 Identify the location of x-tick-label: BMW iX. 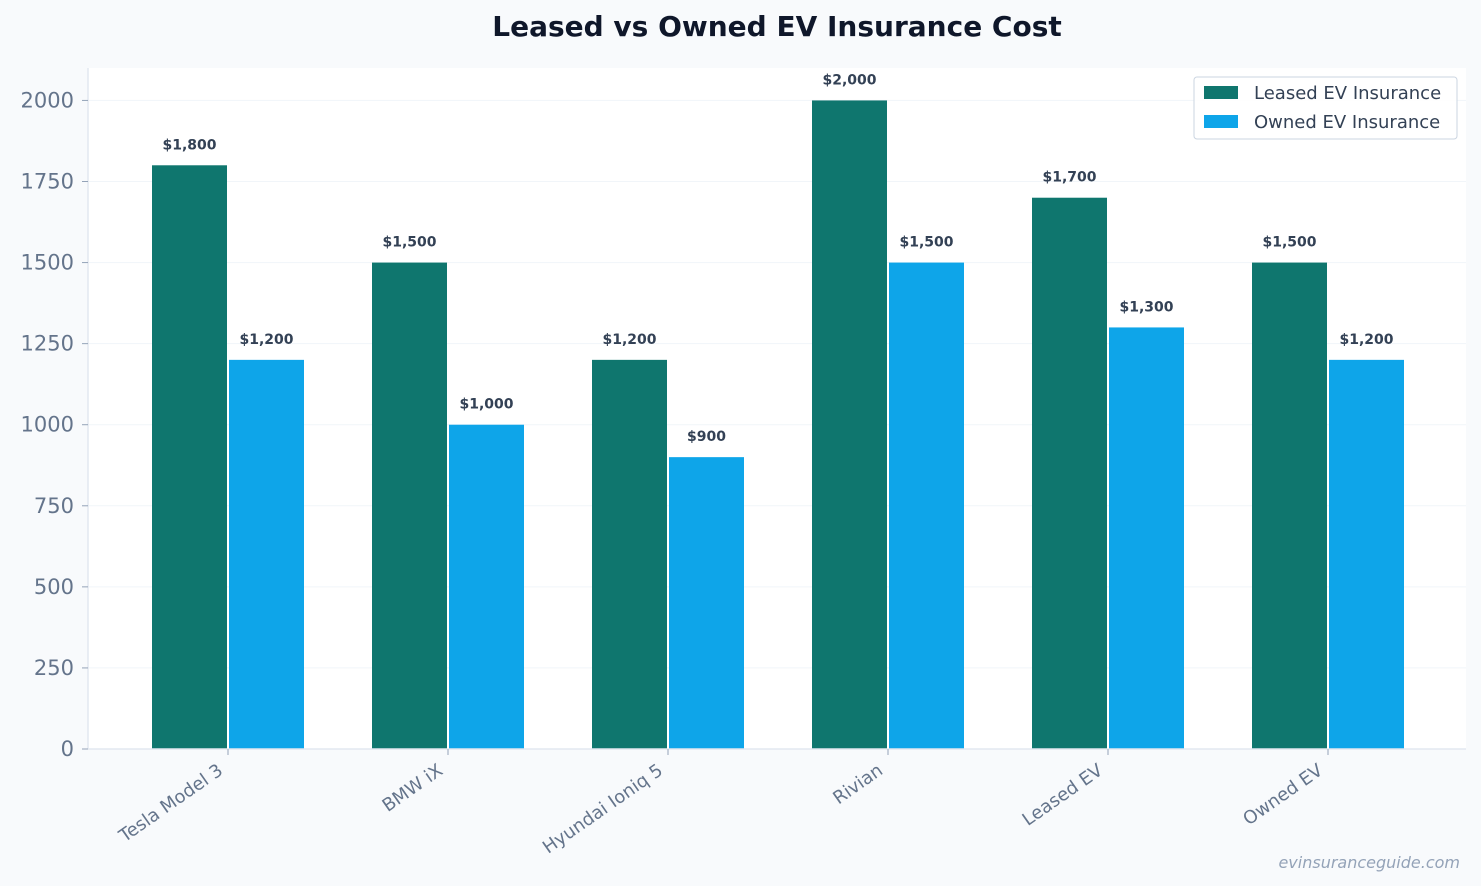
(413, 788).